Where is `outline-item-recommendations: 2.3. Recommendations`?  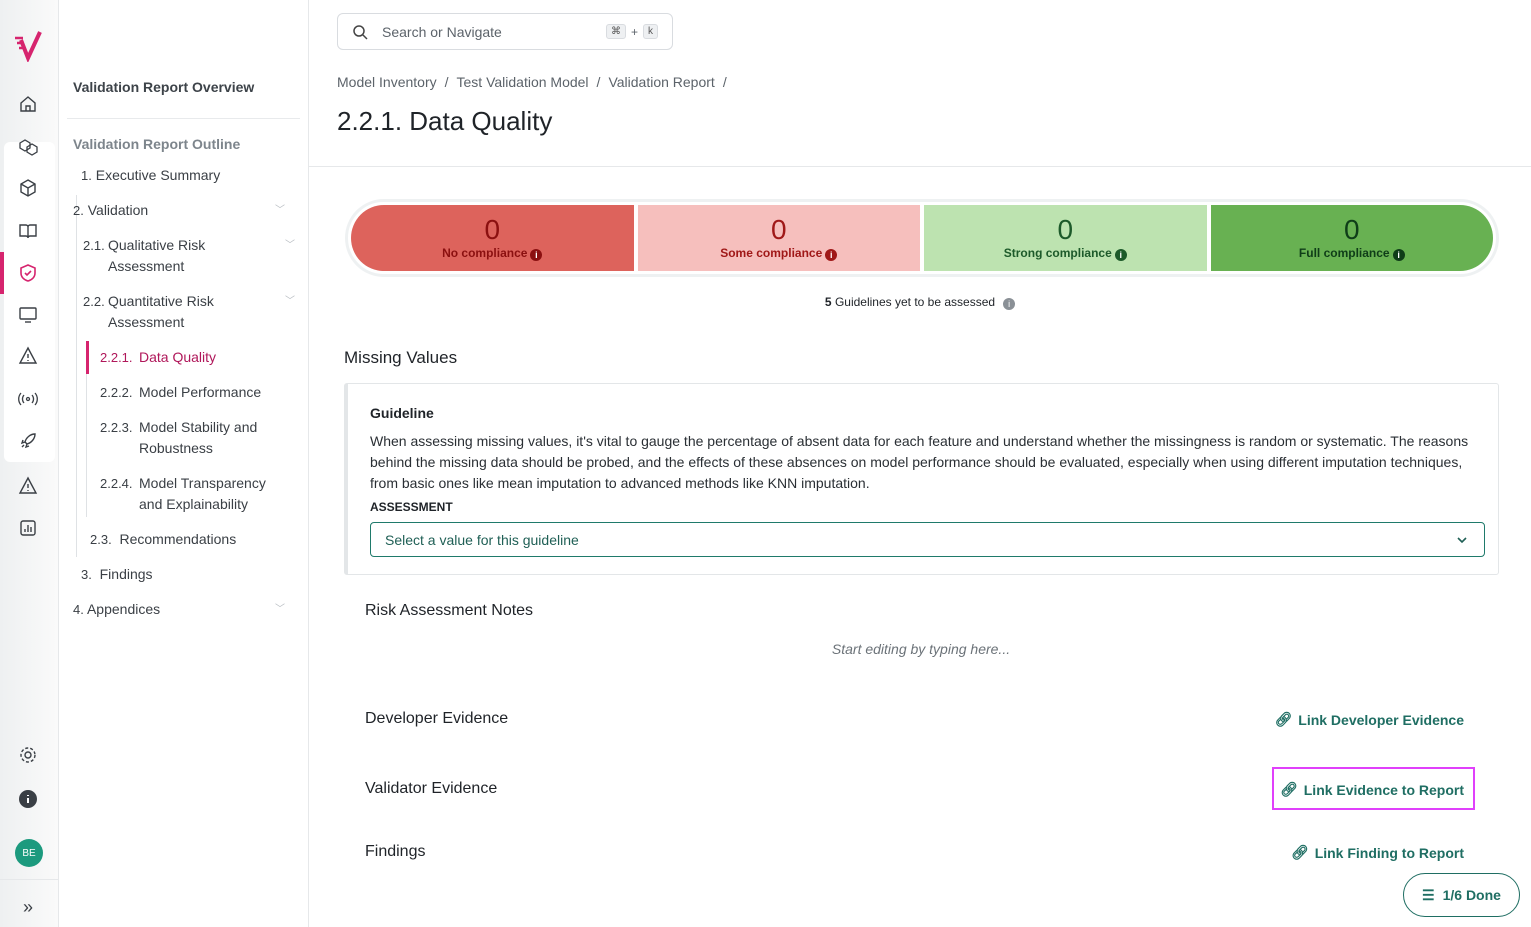 outline-item-recommendations: 2.3. Recommendations is located at coordinates (163, 539).